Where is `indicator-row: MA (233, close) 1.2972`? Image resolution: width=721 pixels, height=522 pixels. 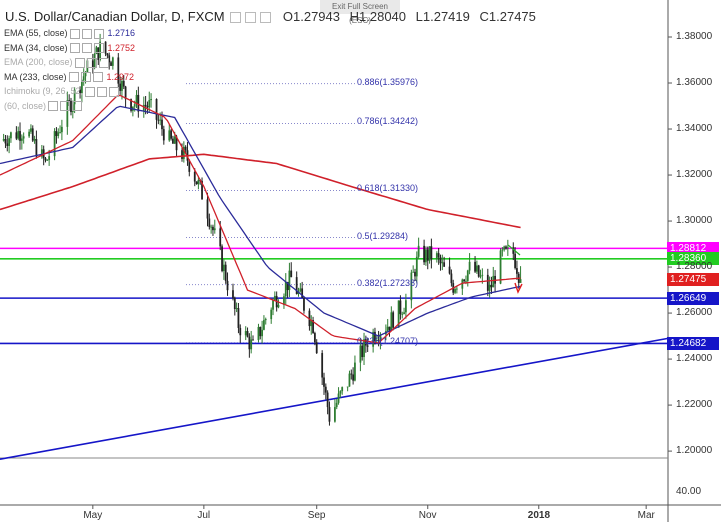 indicator-row: MA (233, close) 1.2972 is located at coordinates (69, 77).